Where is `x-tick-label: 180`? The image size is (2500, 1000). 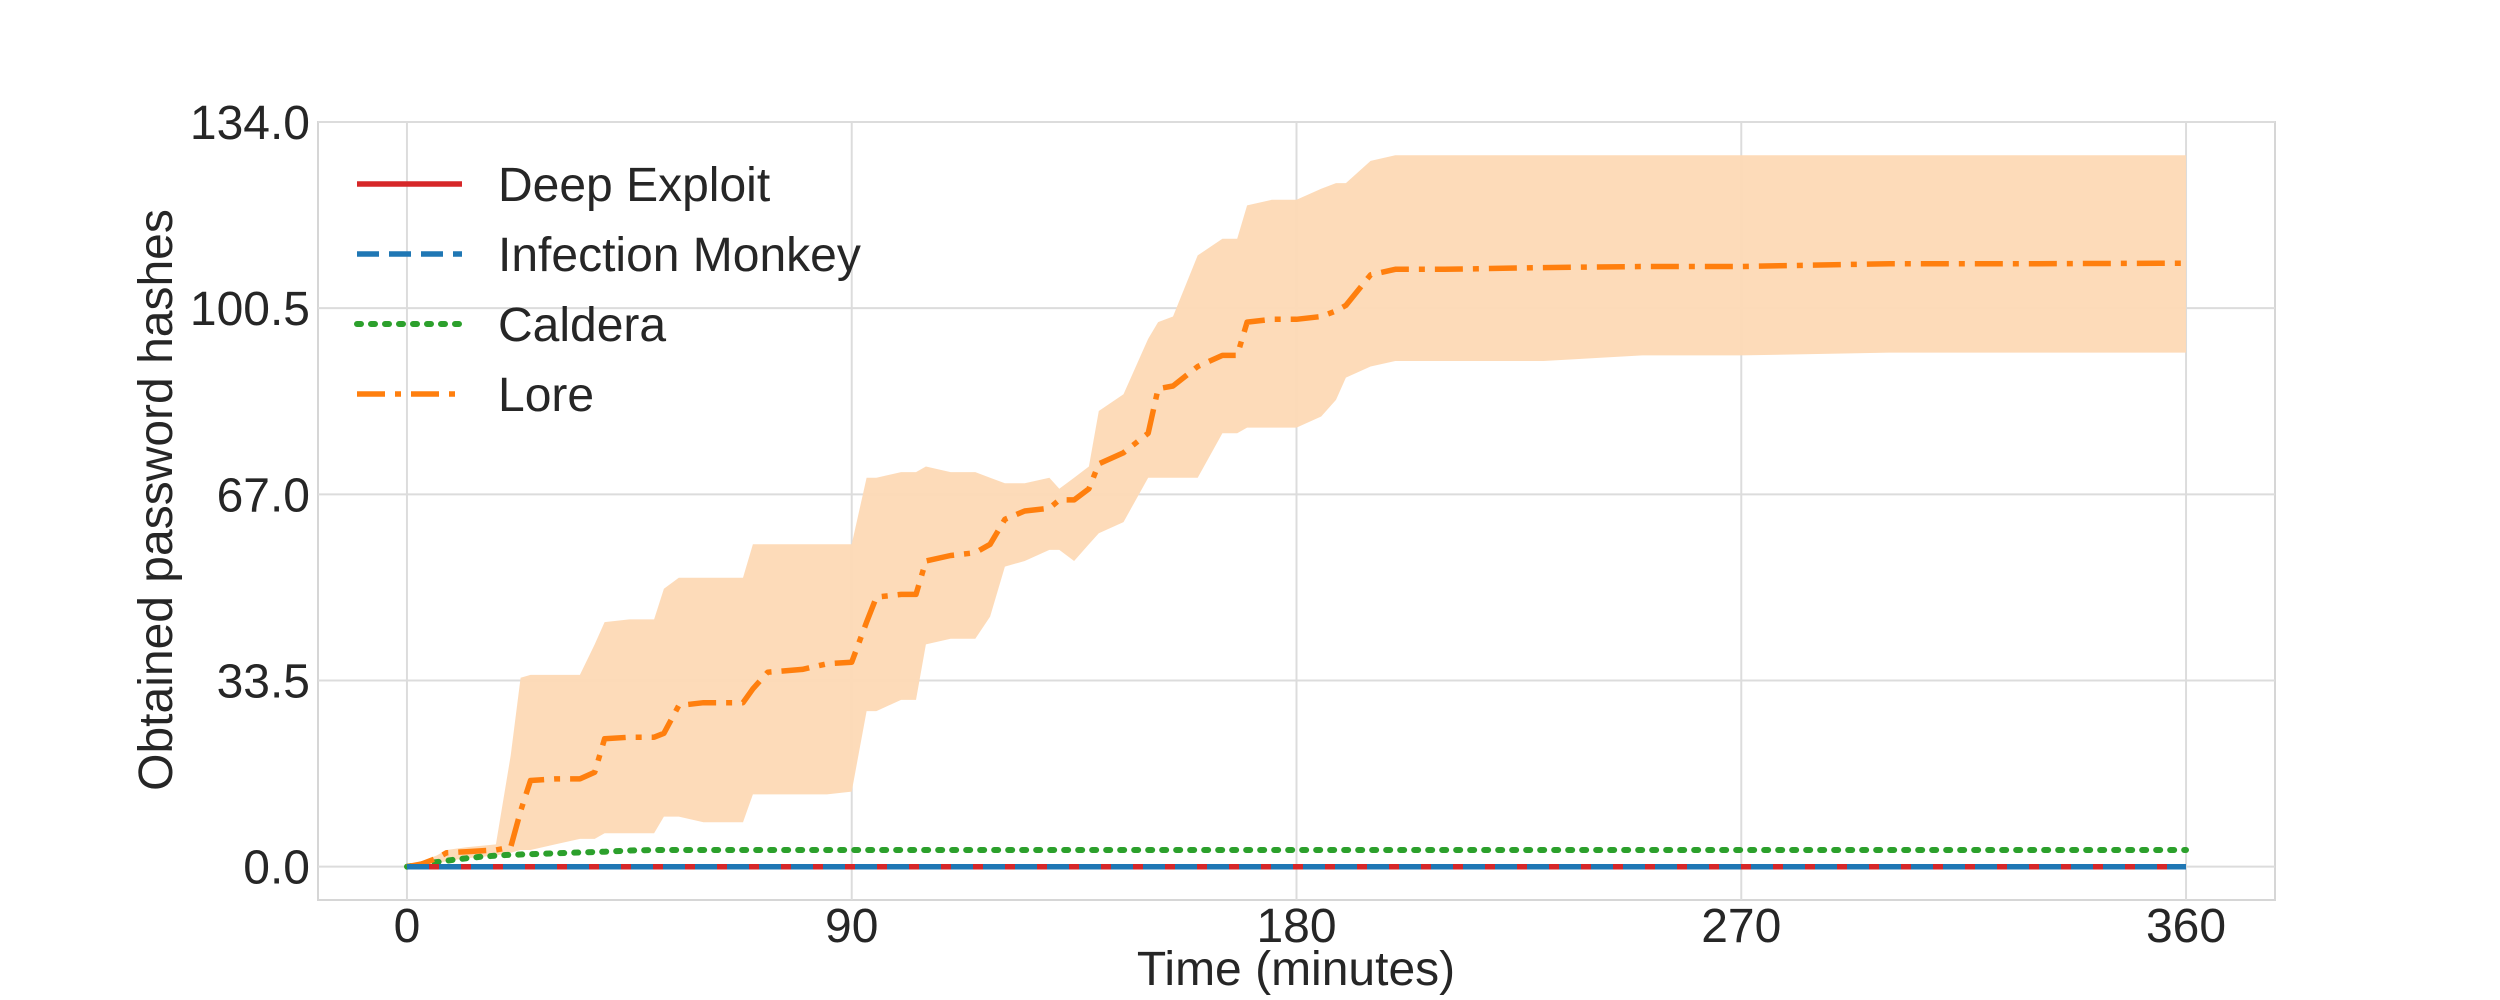 x-tick-label: 180 is located at coordinates (1296, 926).